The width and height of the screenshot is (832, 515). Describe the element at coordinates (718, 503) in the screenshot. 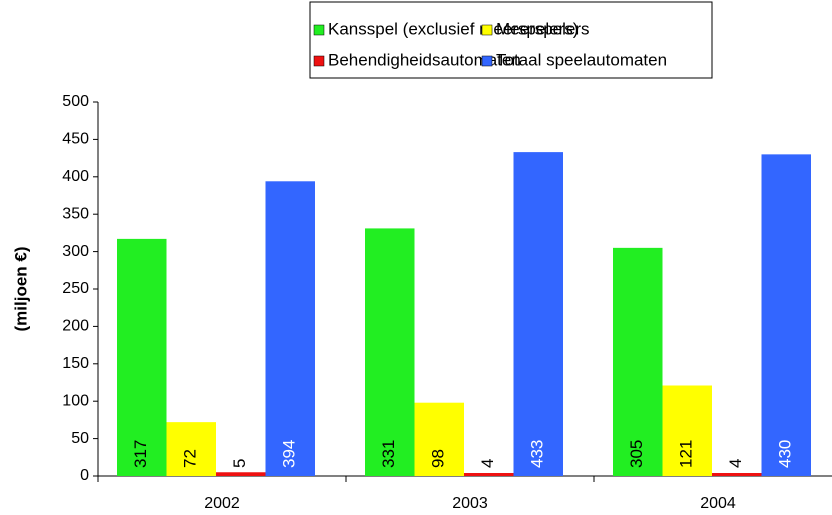

I see `x-tick-label: 2004` at that location.